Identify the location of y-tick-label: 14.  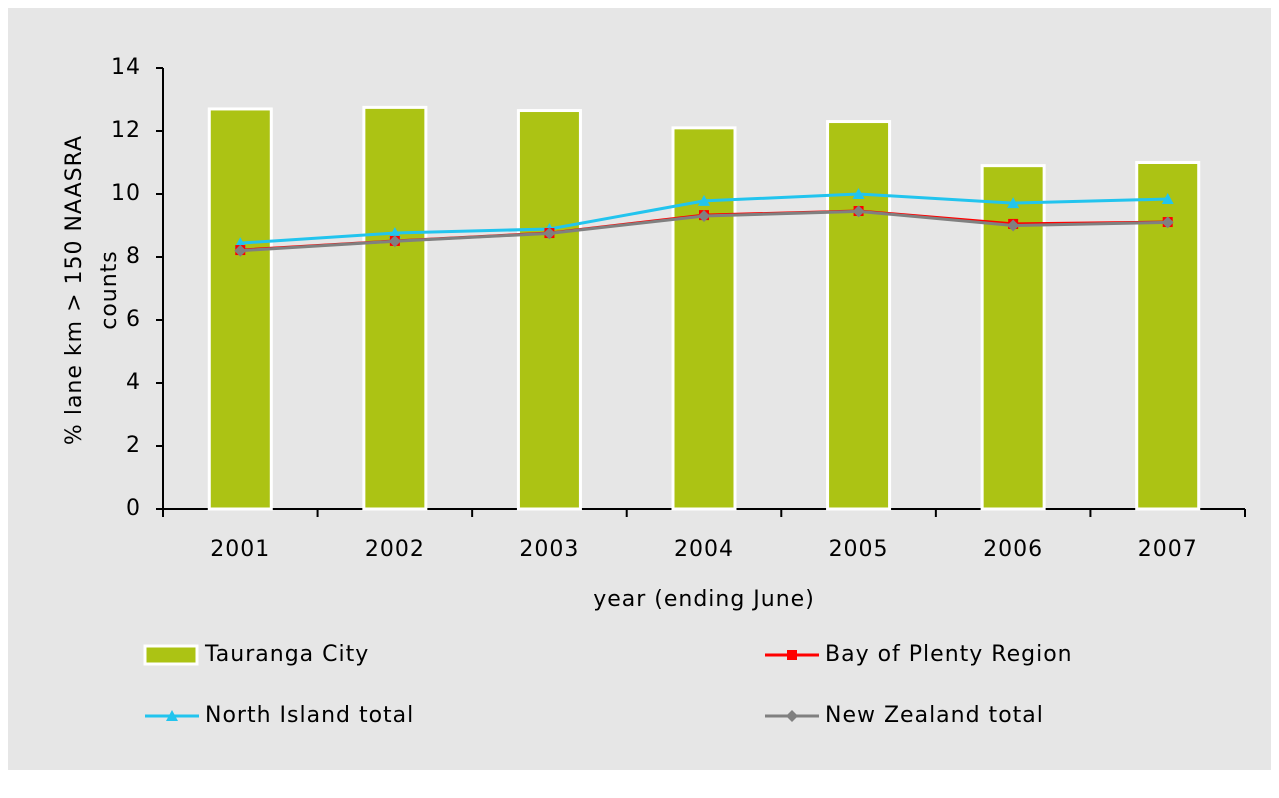
(126, 67).